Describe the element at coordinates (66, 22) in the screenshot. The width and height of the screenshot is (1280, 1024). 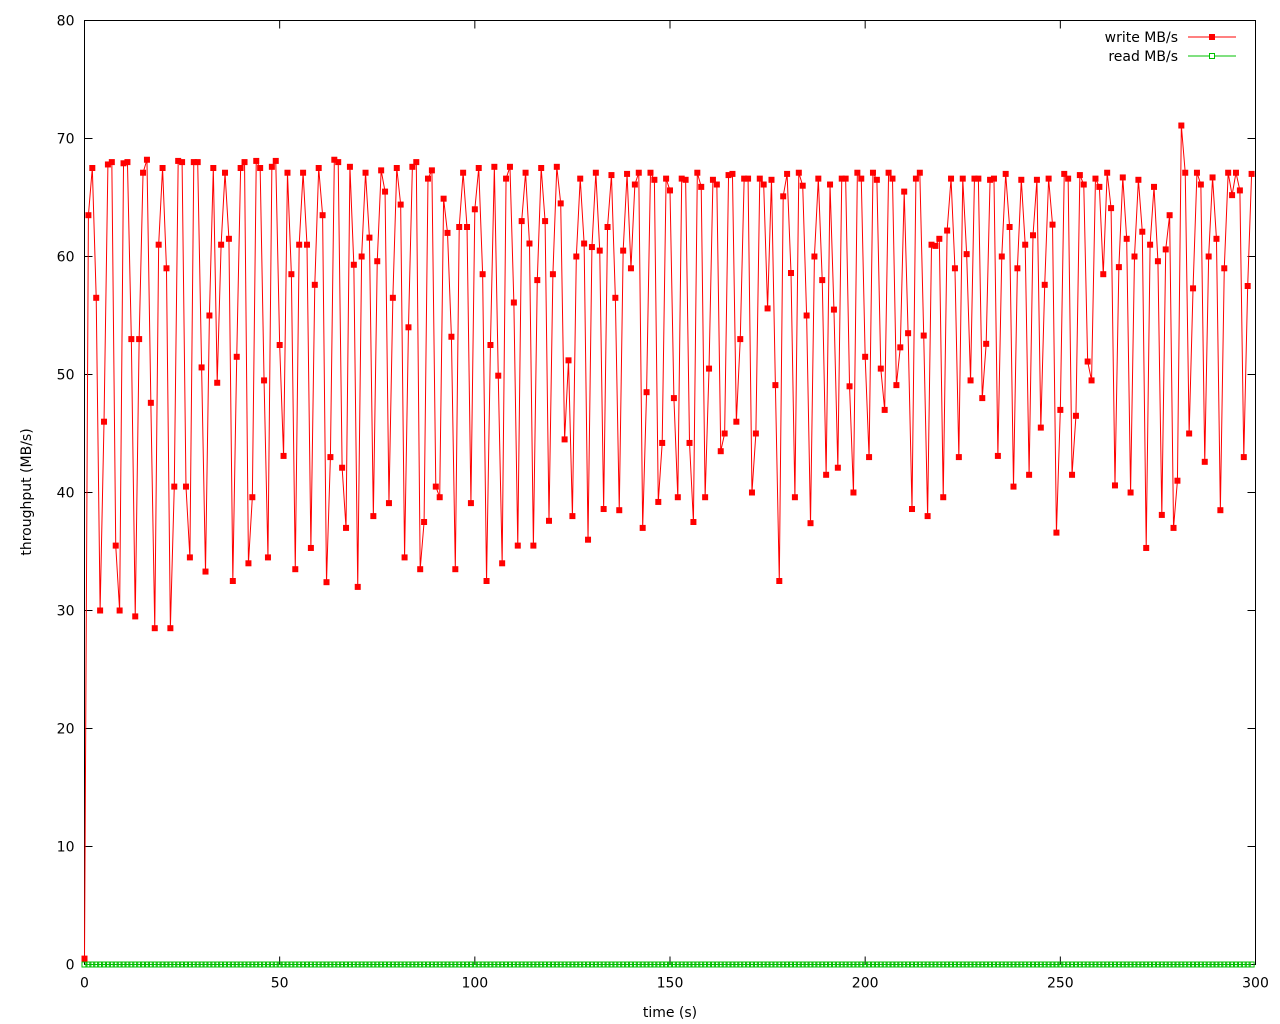
I see `y-tick-label: 80` at that location.